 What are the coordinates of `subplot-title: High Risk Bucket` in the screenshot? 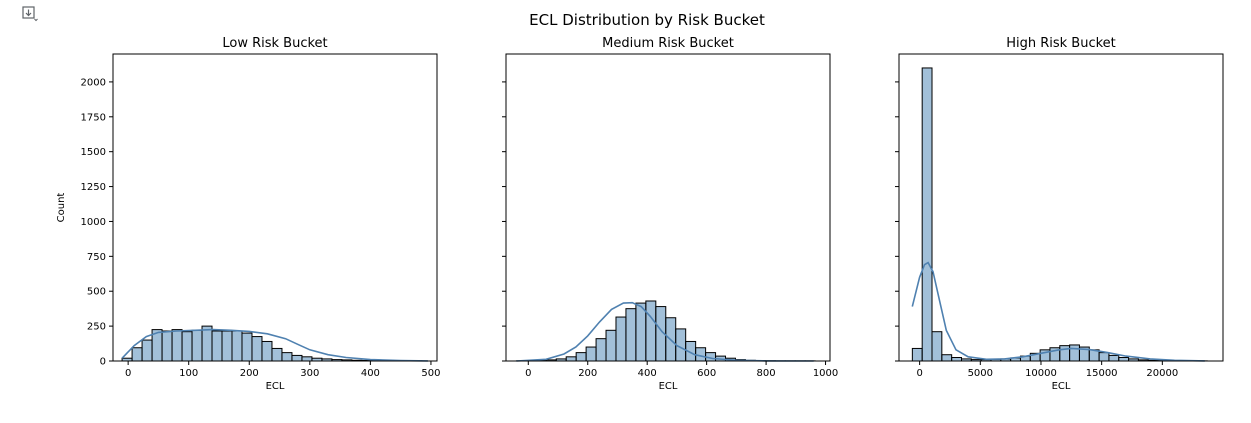 It's located at (1061, 43).